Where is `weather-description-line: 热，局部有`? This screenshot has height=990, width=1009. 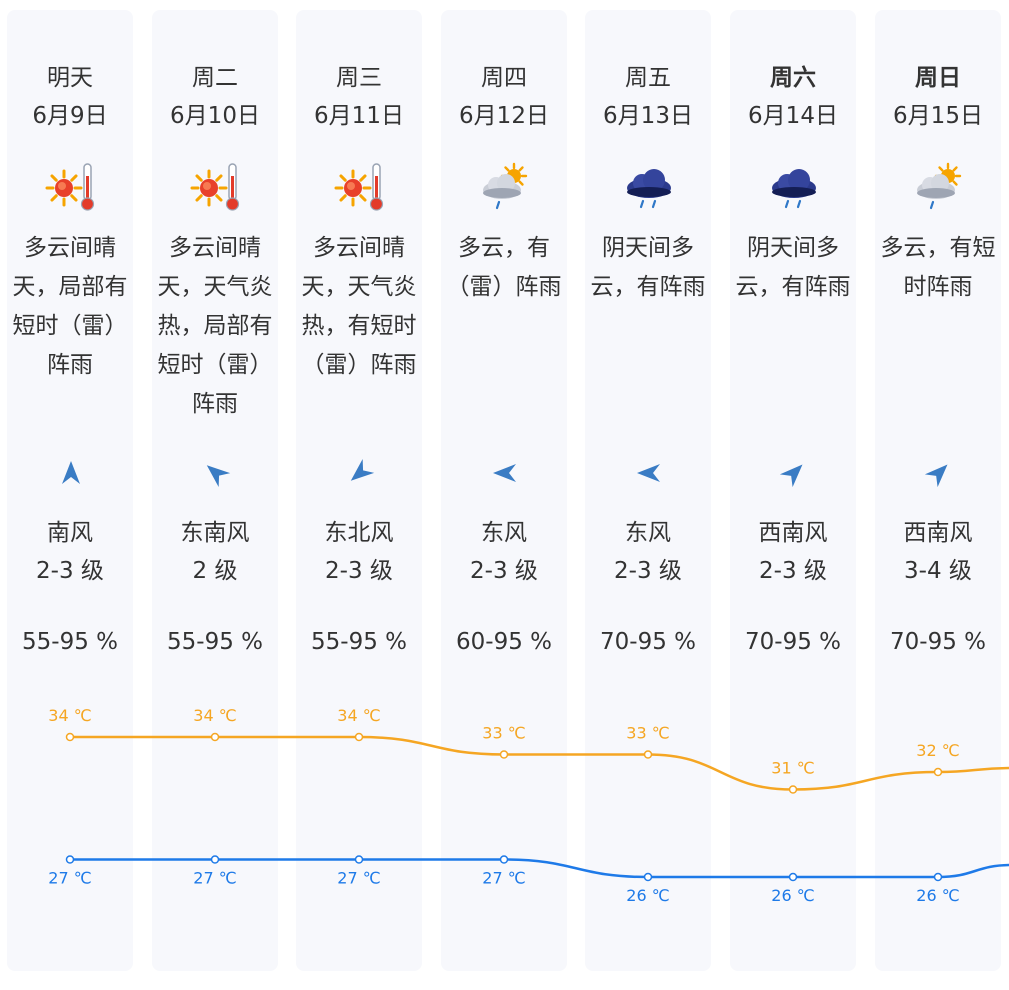
weather-description-line: 热，局部有 is located at coordinates (215, 326).